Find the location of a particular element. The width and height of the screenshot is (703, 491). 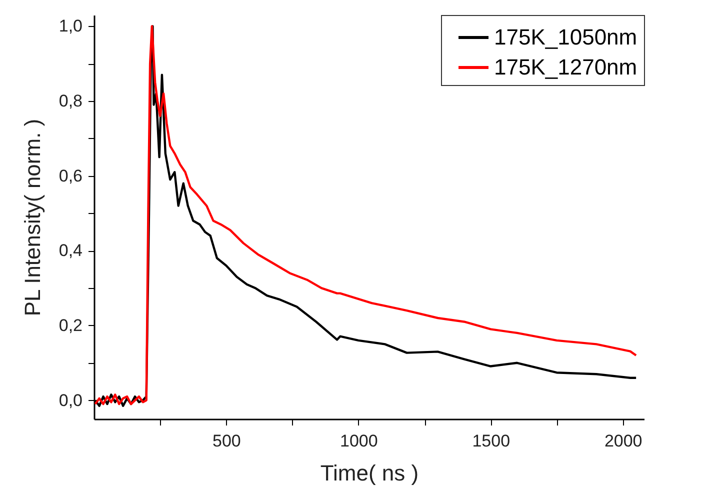

y-tick-label: 0,0 is located at coordinates (70, 400).